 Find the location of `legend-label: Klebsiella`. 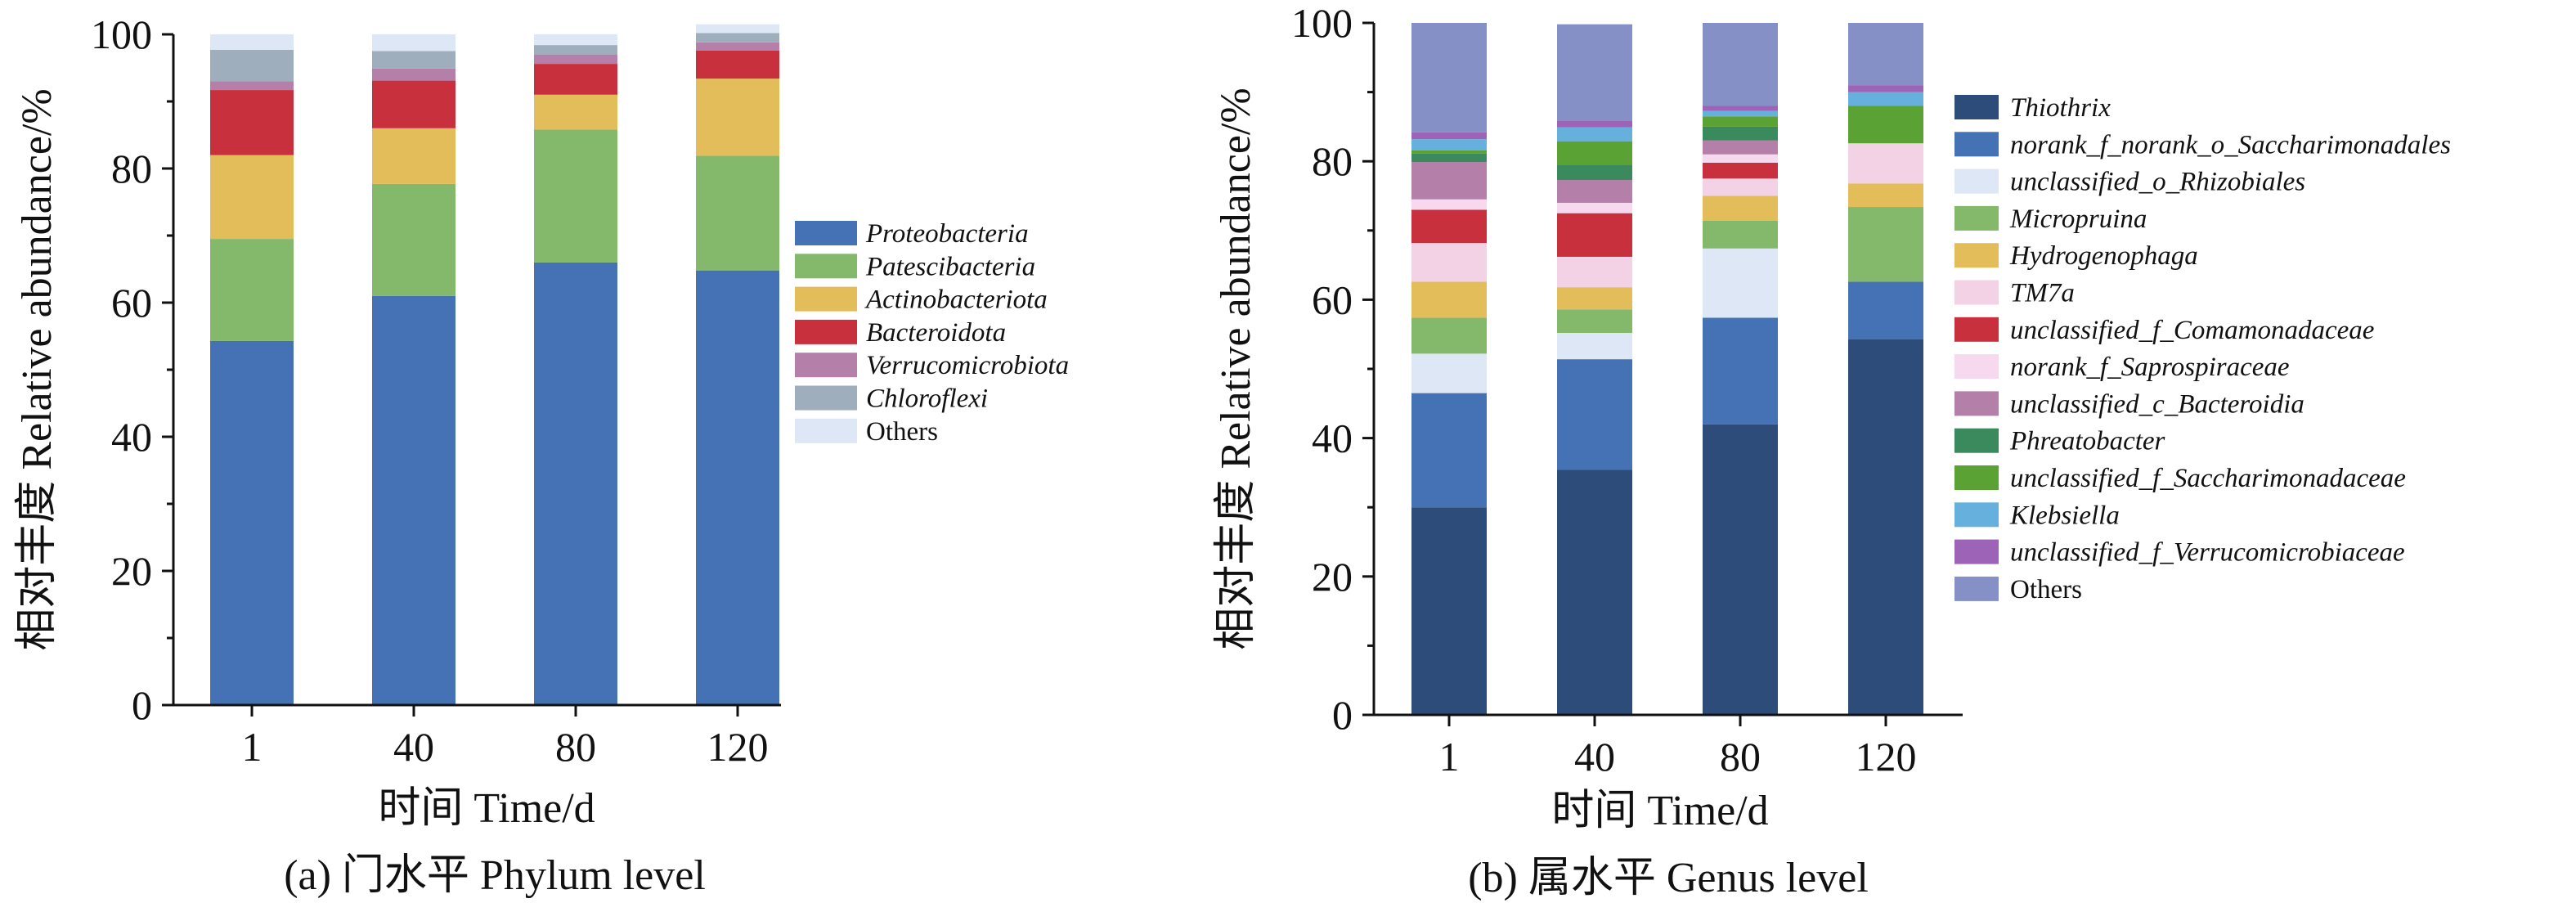

legend-label: Klebsiella is located at coordinates (2064, 516).